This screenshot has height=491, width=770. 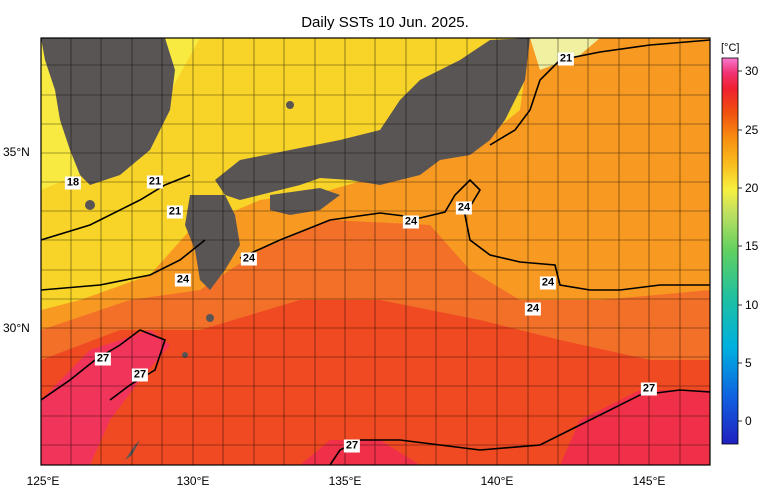 What do you see at coordinates (43, 481) in the screenshot?
I see `x-tick-label: 125°E` at bounding box center [43, 481].